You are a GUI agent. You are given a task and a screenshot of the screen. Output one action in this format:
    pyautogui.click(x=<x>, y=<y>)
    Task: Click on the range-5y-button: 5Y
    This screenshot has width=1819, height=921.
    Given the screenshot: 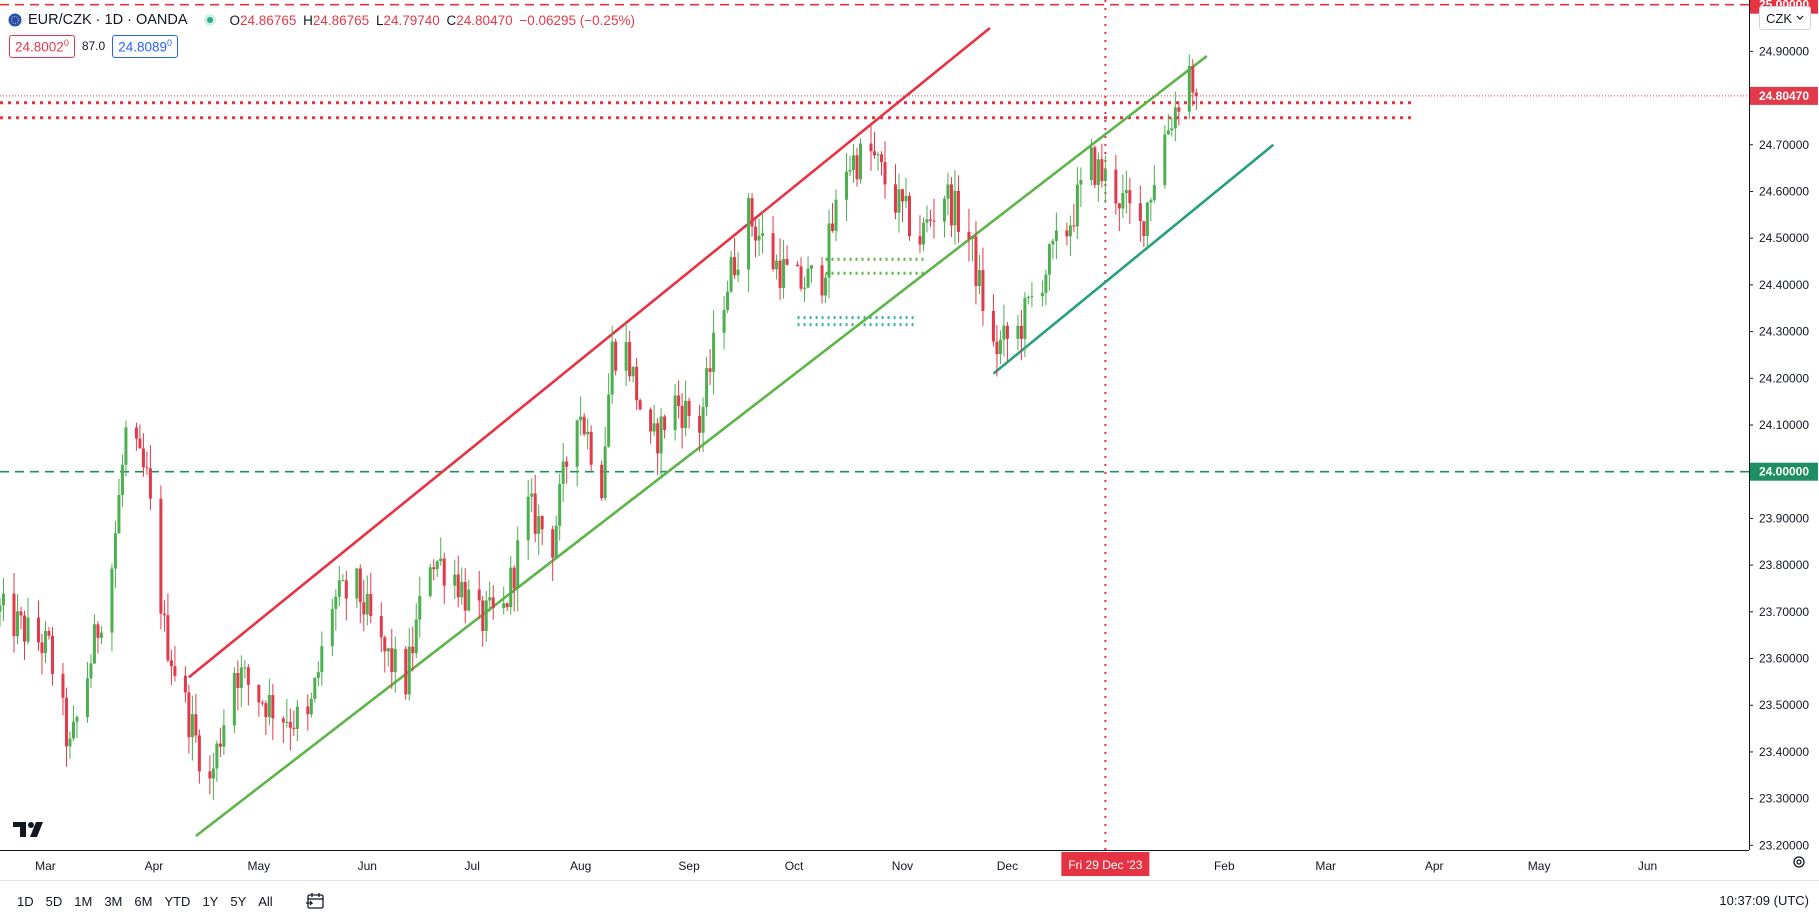 What is the action you would take?
    pyautogui.click(x=238, y=901)
    